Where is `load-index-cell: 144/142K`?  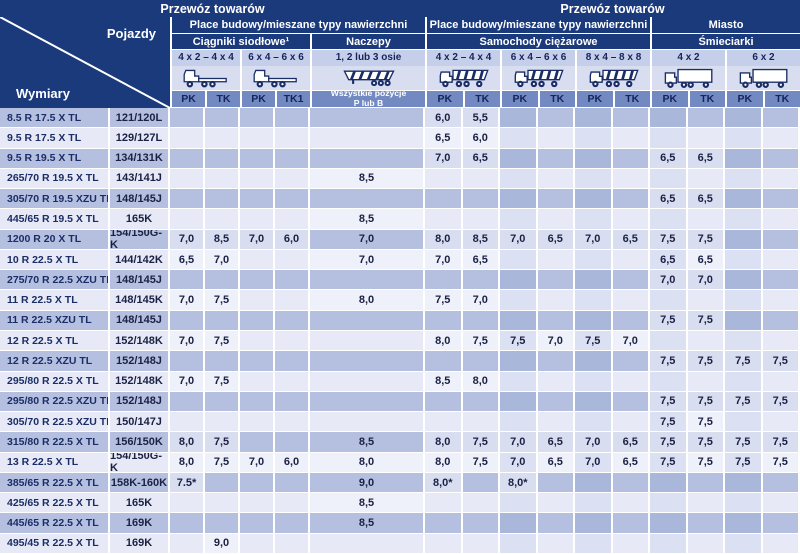 load-index-cell: 144/142K is located at coordinates (140, 260).